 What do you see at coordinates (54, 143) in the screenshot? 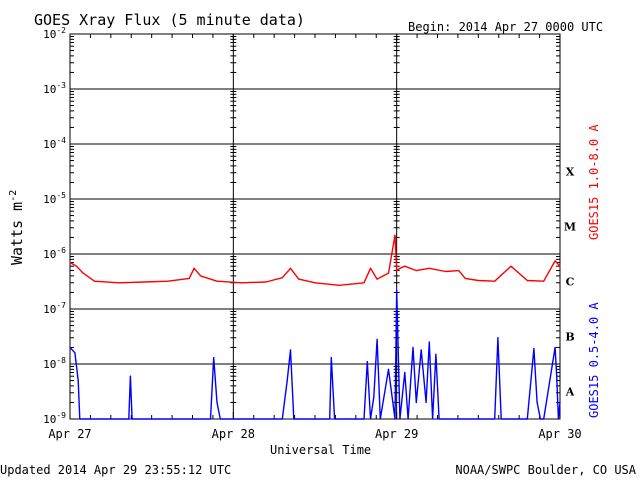
I see `y-tick-label: 10⁻⁴` at bounding box center [54, 143].